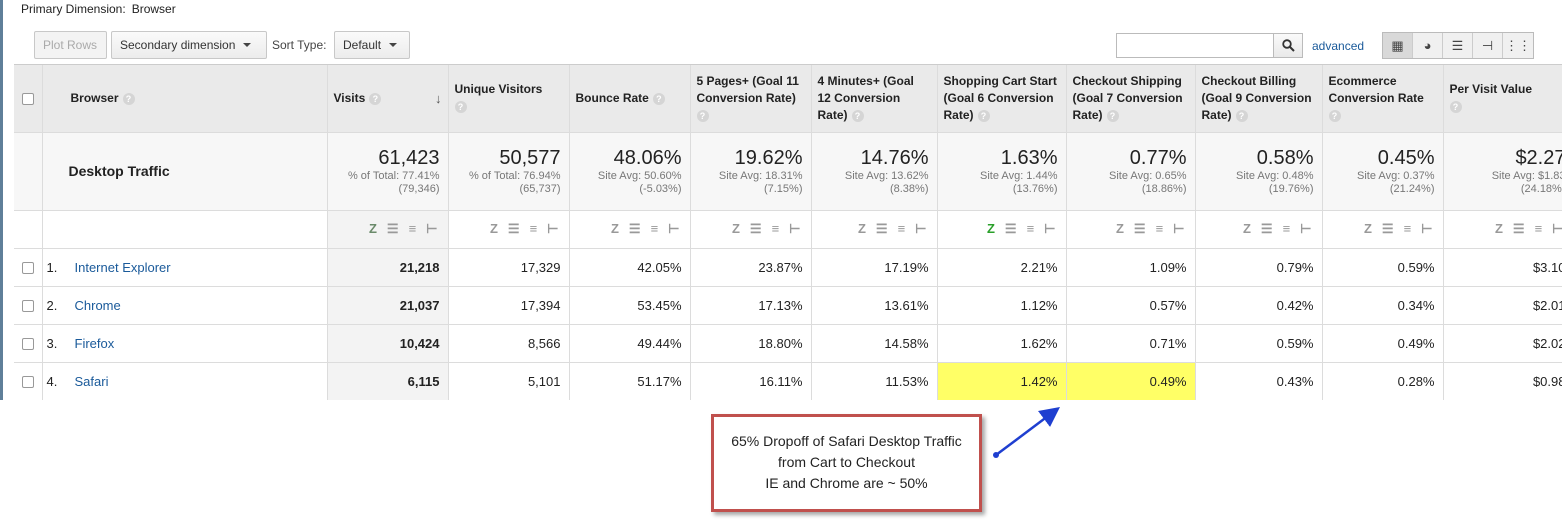  Describe the element at coordinates (27, 98) in the screenshot. I see `select-all-checkbox` at that location.